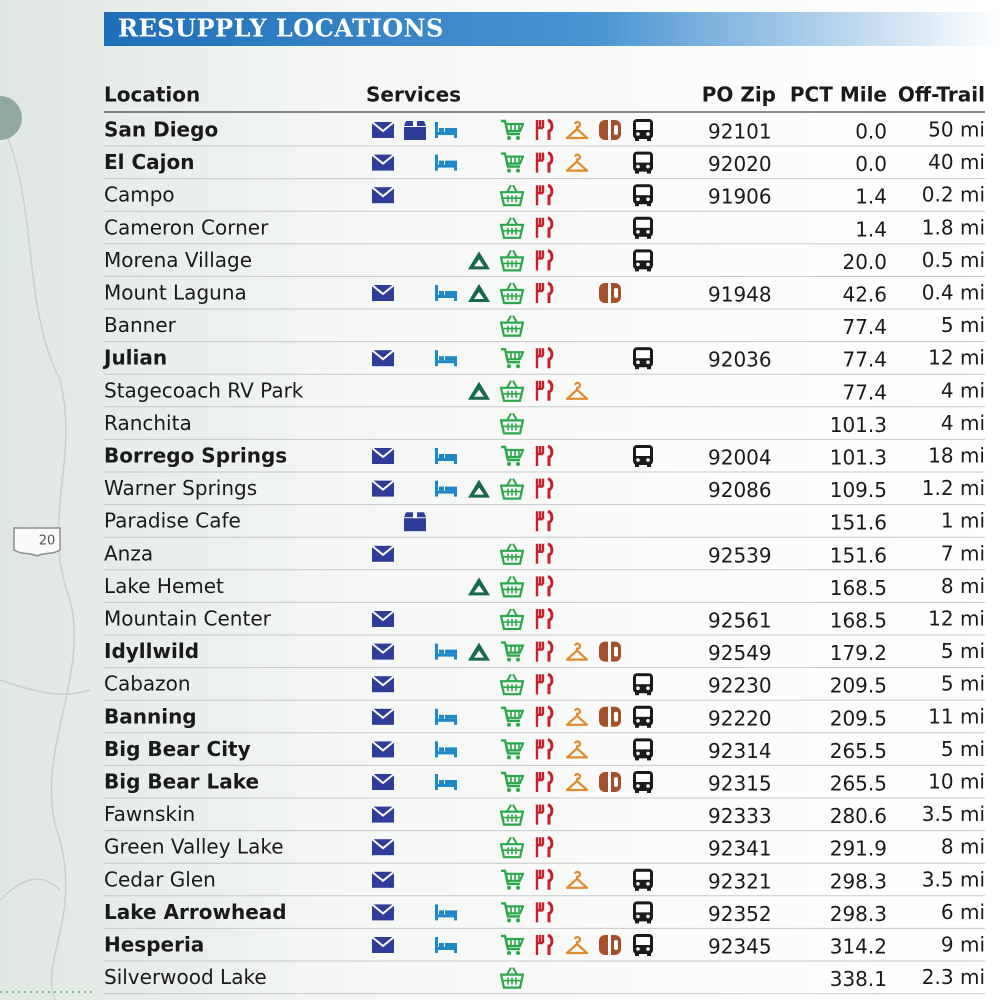 The height and width of the screenshot is (1000, 1000). I want to click on off-trail: 50 mi, so click(956, 130).